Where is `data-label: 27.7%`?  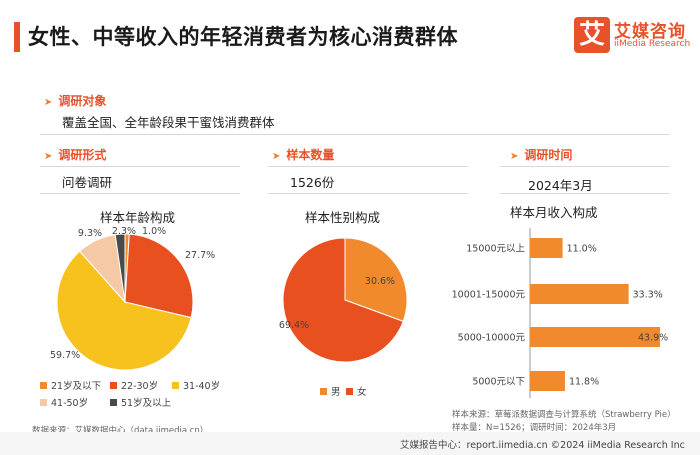 data-label: 27.7% is located at coordinates (200, 255).